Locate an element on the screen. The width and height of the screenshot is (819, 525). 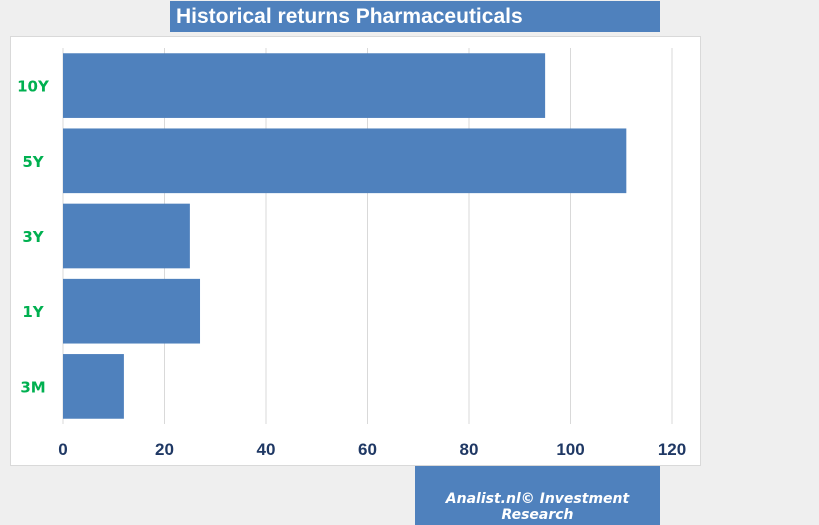
x-tick-label: 80 is located at coordinates (469, 449).